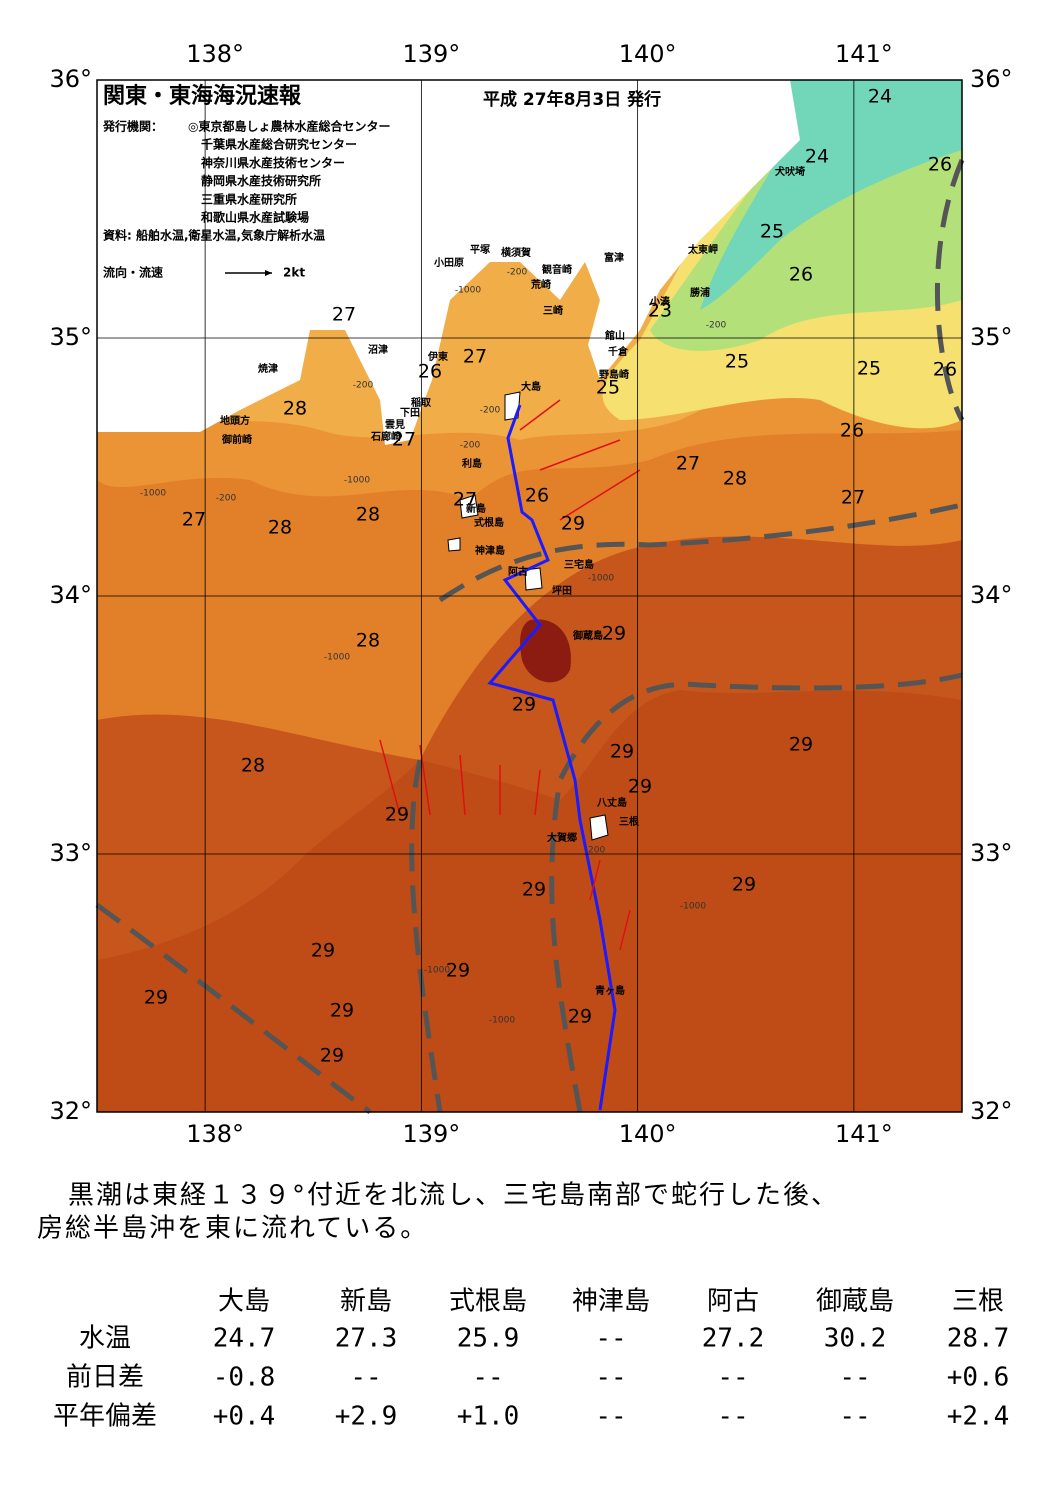 This screenshot has width=1064, height=1503. Describe the element at coordinates (437, 356) in the screenshot. I see `place-label: 伊東` at that location.